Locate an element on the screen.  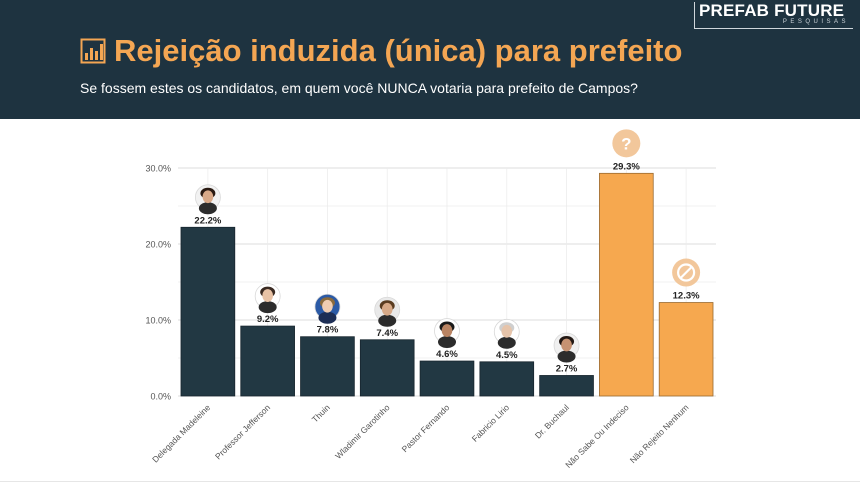
question-icon: ? is located at coordinates (626, 143).